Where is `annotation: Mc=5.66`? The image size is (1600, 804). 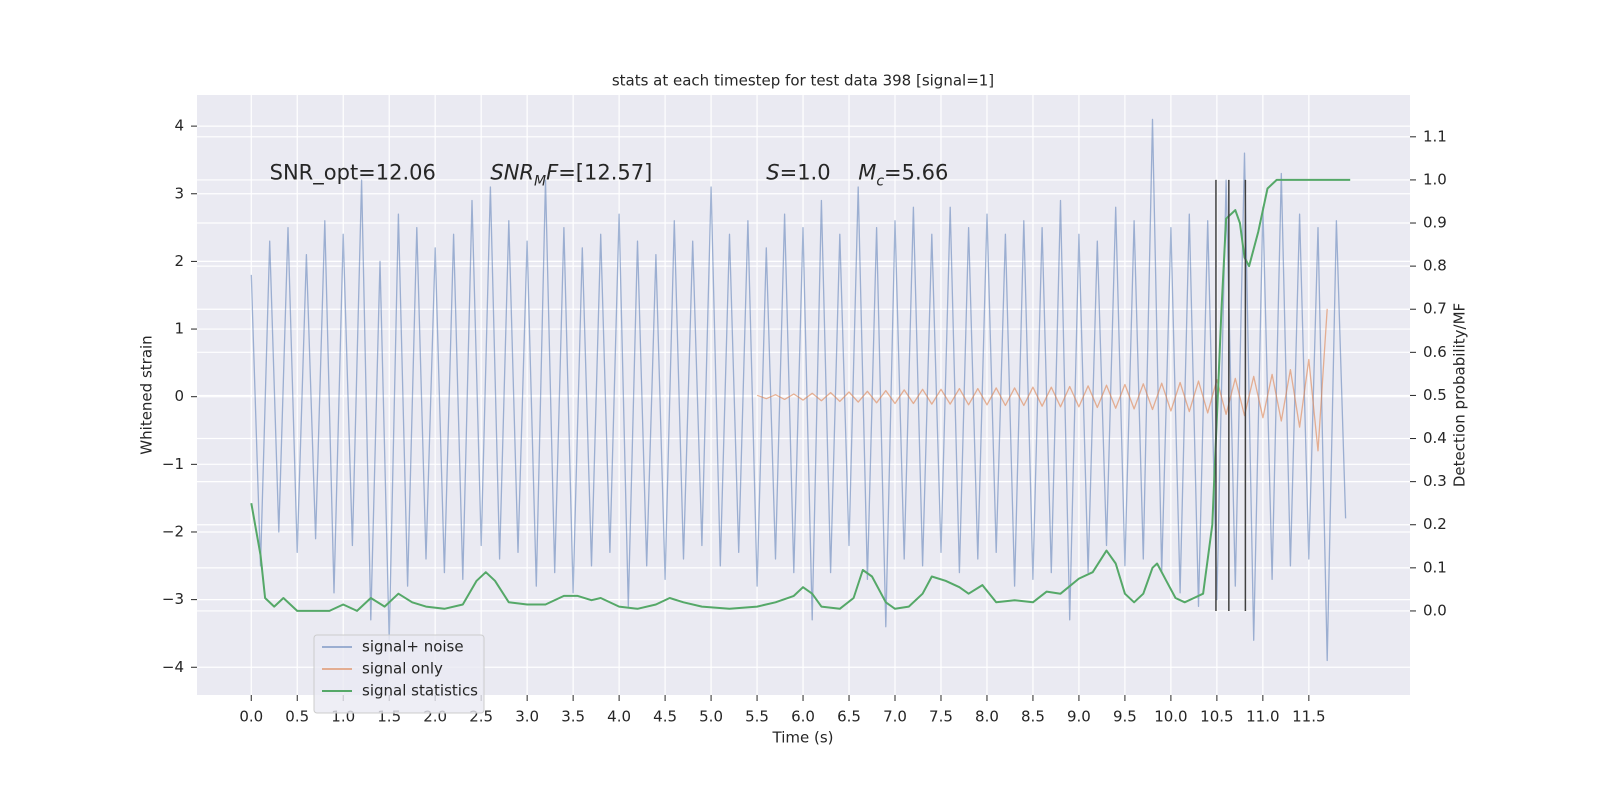 annotation: Mc=5.66 is located at coordinates (903, 174).